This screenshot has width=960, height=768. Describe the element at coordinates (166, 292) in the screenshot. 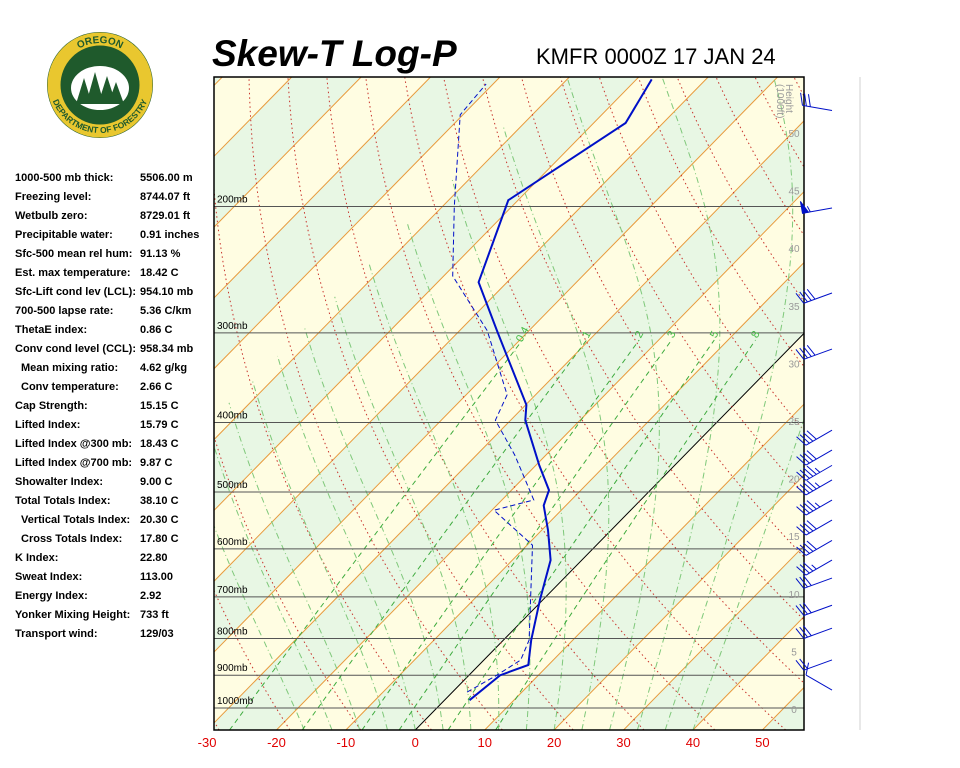

I see `stat-value: 954.10 mb` at that location.